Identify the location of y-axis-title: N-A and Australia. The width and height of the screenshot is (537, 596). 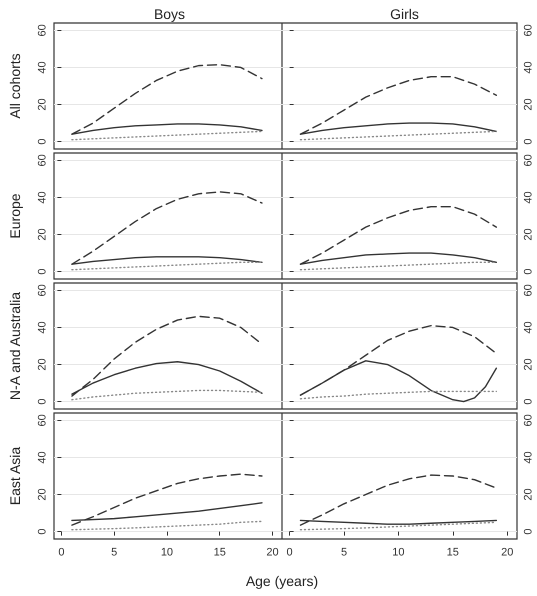
(15, 346).